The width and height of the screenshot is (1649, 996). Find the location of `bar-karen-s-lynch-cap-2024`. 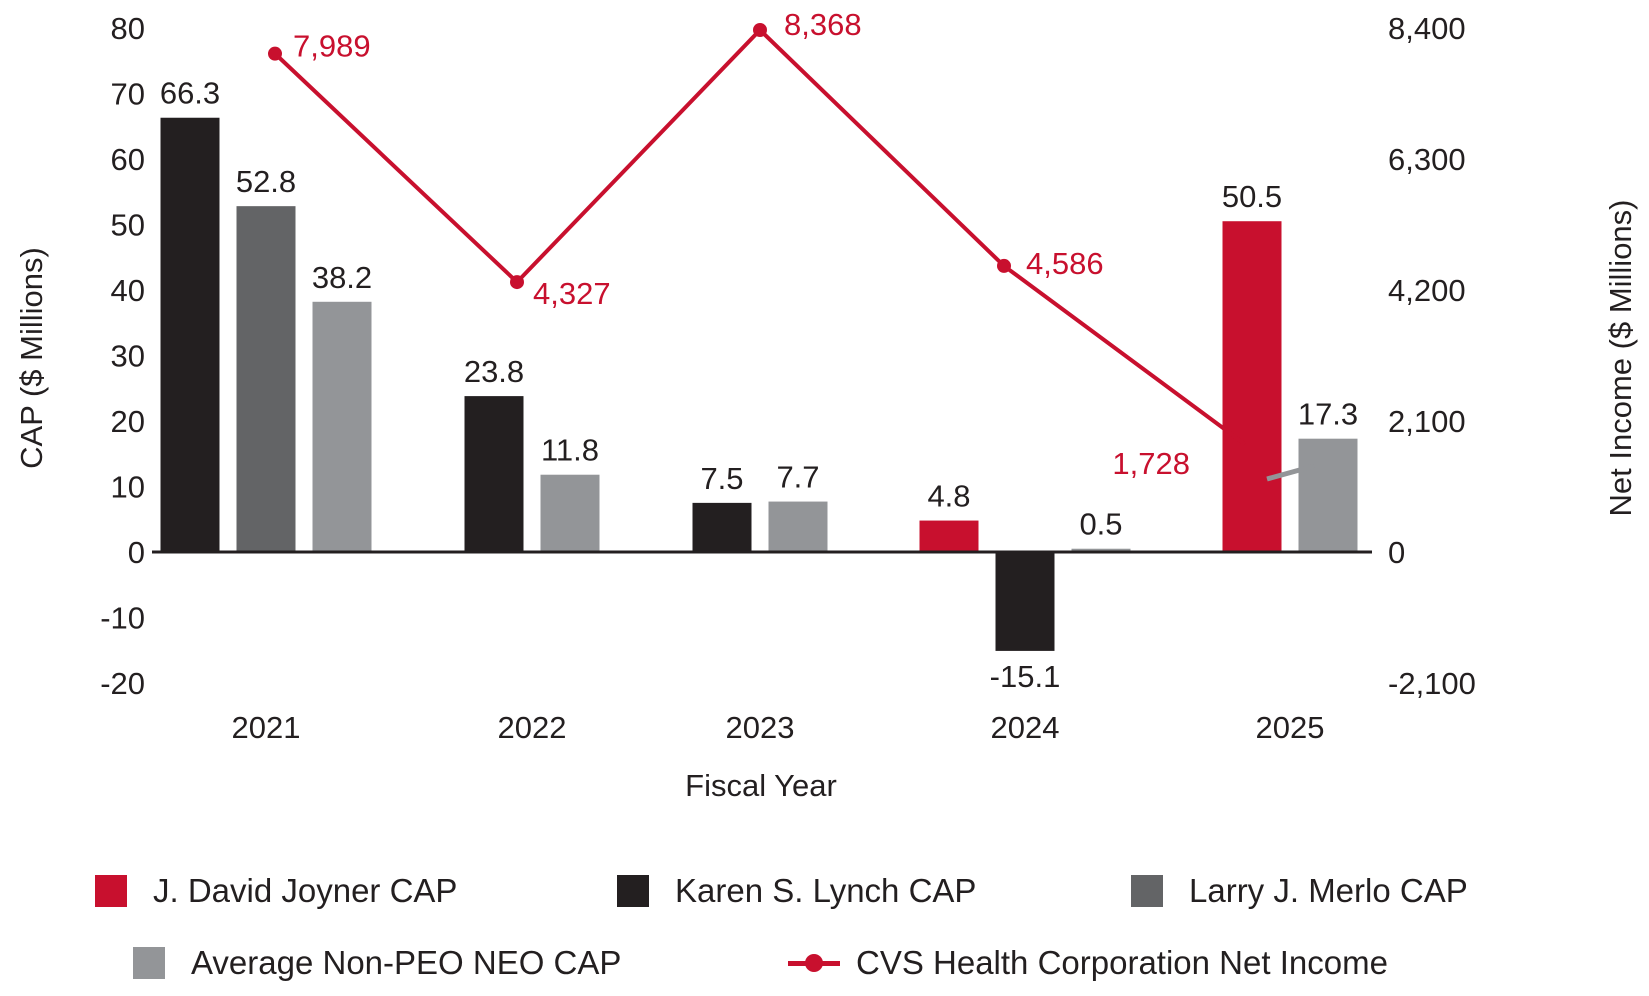

bar-karen-s-lynch-cap-2024 is located at coordinates (1025, 601).